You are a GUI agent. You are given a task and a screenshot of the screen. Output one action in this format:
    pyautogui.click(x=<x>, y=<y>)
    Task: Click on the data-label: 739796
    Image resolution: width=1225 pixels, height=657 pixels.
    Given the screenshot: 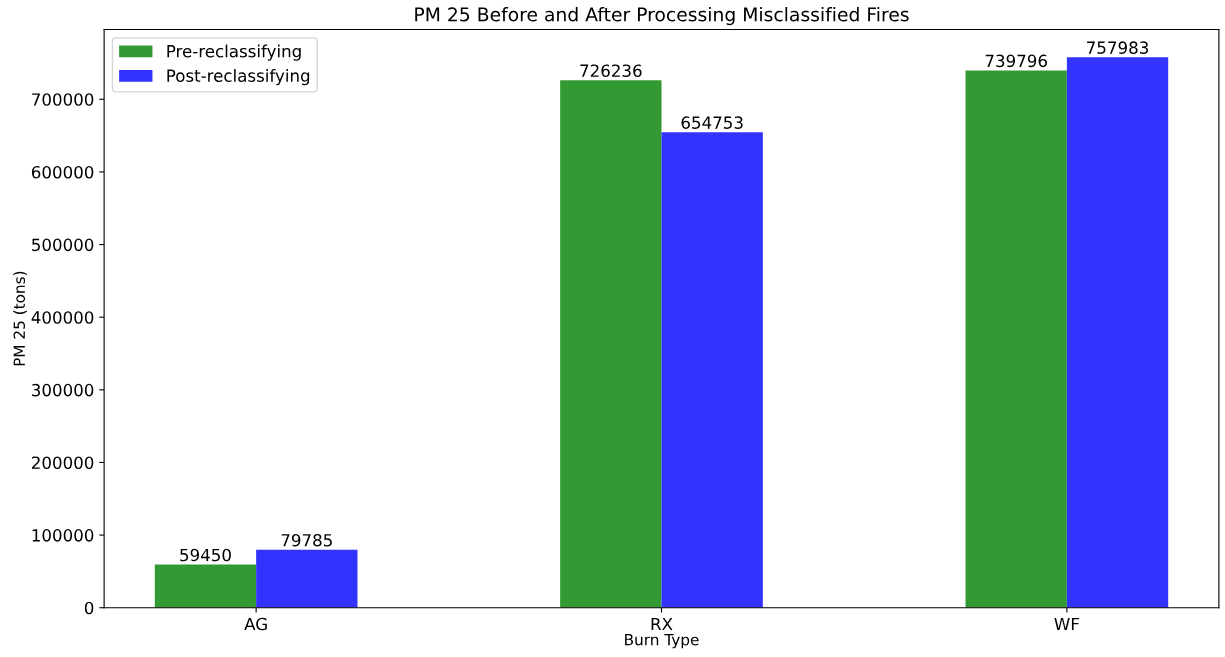 What is the action you would take?
    pyautogui.click(x=1016, y=61)
    